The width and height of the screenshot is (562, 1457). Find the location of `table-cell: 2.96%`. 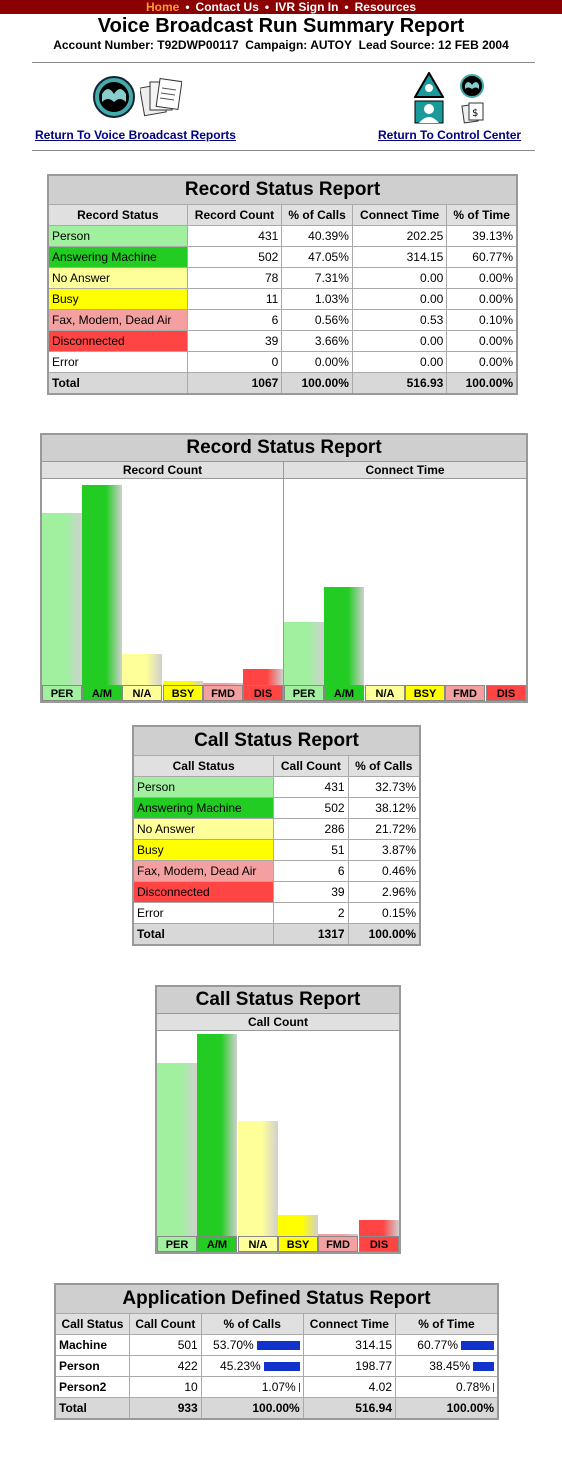

table-cell: 2.96% is located at coordinates (384, 892).